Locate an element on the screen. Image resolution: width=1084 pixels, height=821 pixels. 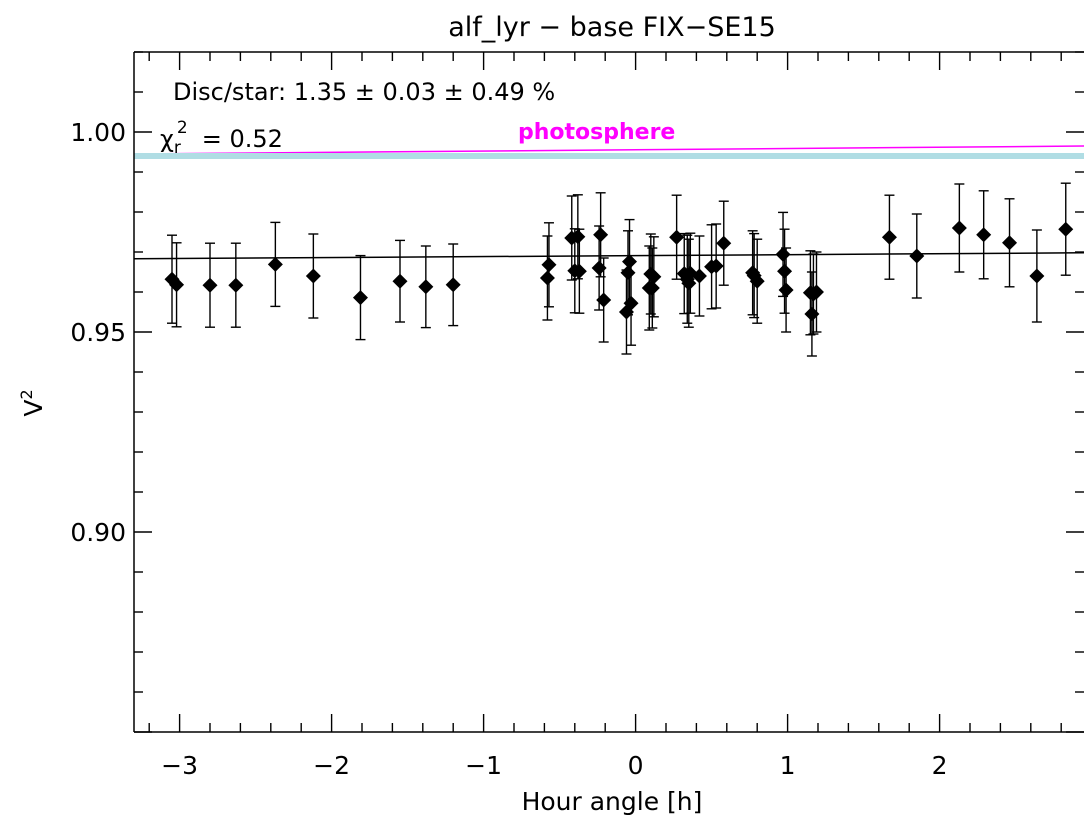
disc-star-annotation: Disc/star: 1.35 ± 0.03 ± 0.49 % is located at coordinates (364, 92).